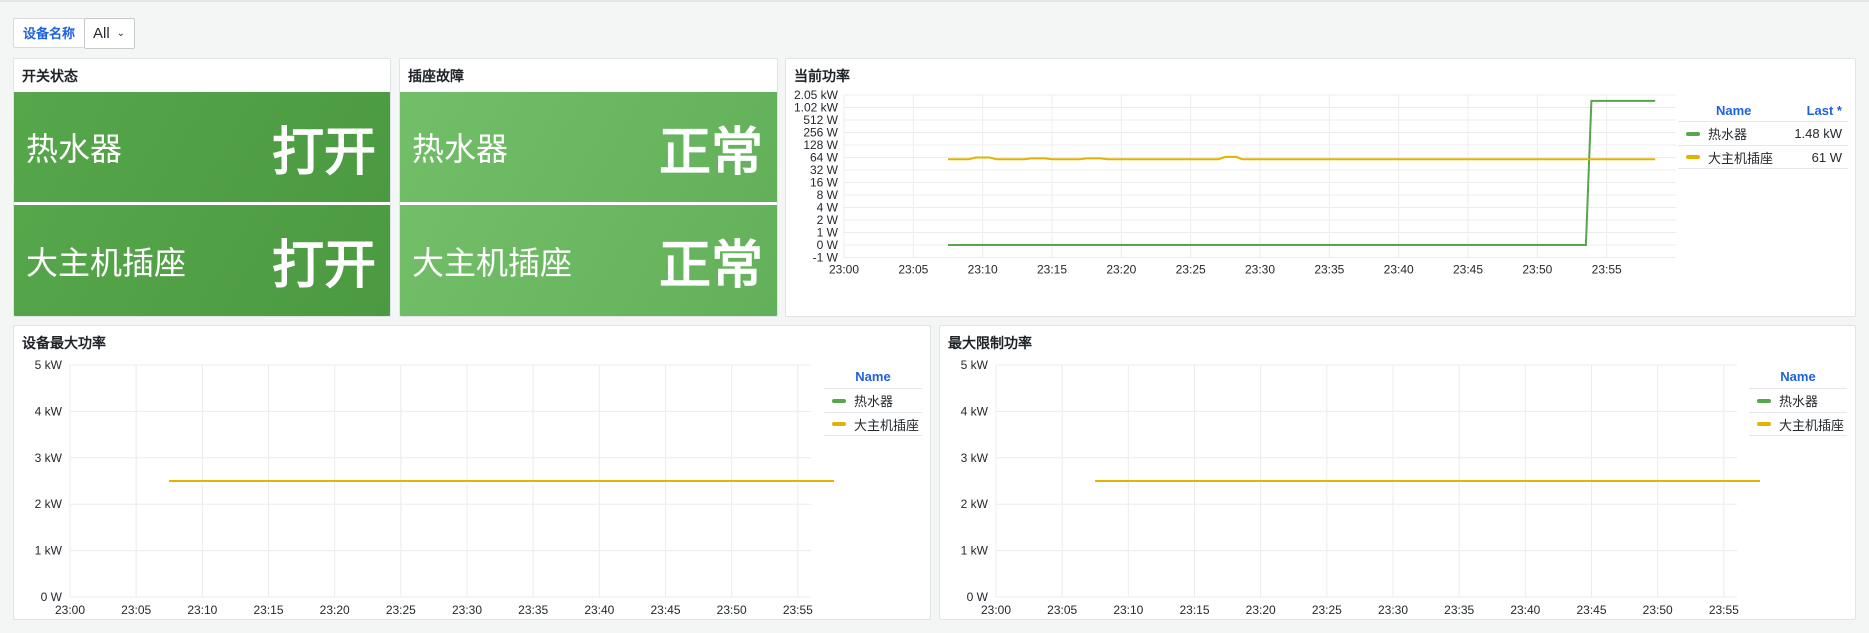 The height and width of the screenshot is (633, 1869). What do you see at coordinates (1818, 133) in the screenshot?
I see `legend-item-last: 1.48 kW` at bounding box center [1818, 133].